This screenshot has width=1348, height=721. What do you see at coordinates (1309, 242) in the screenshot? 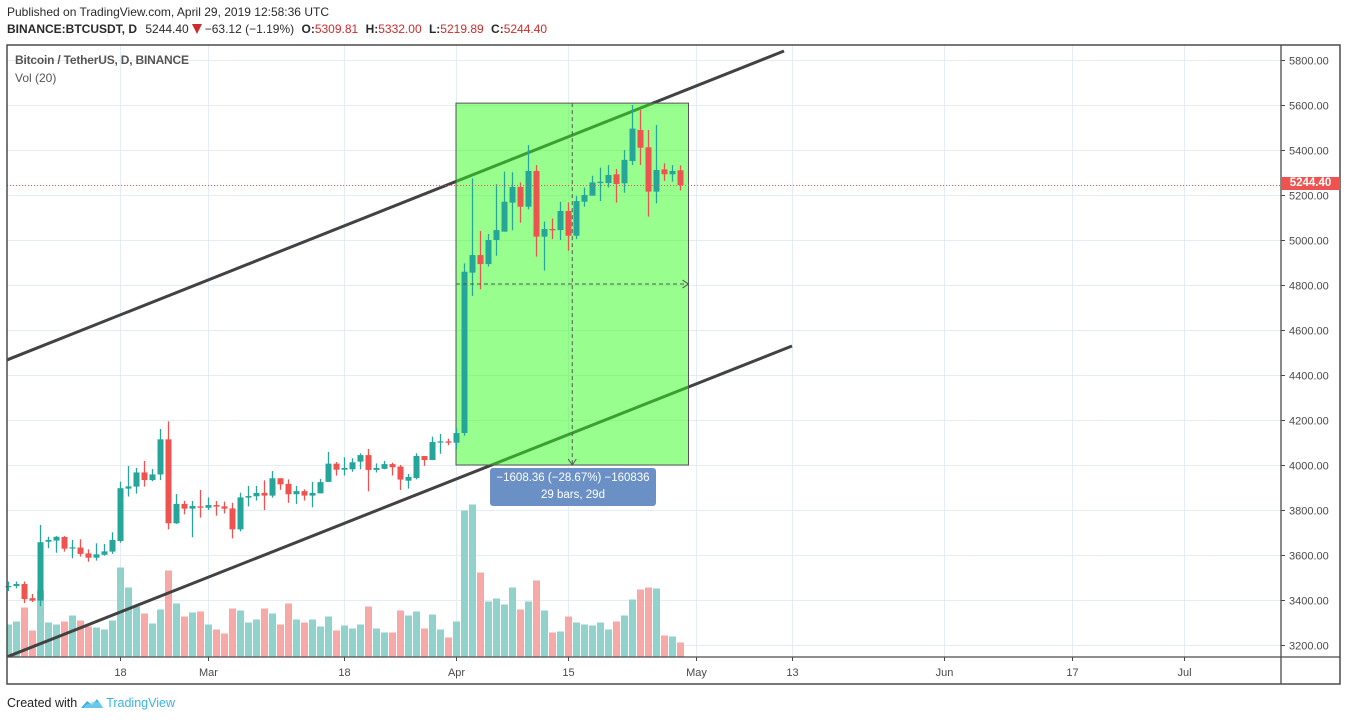
I see `price-tick-label: 5000.00` at bounding box center [1309, 242].